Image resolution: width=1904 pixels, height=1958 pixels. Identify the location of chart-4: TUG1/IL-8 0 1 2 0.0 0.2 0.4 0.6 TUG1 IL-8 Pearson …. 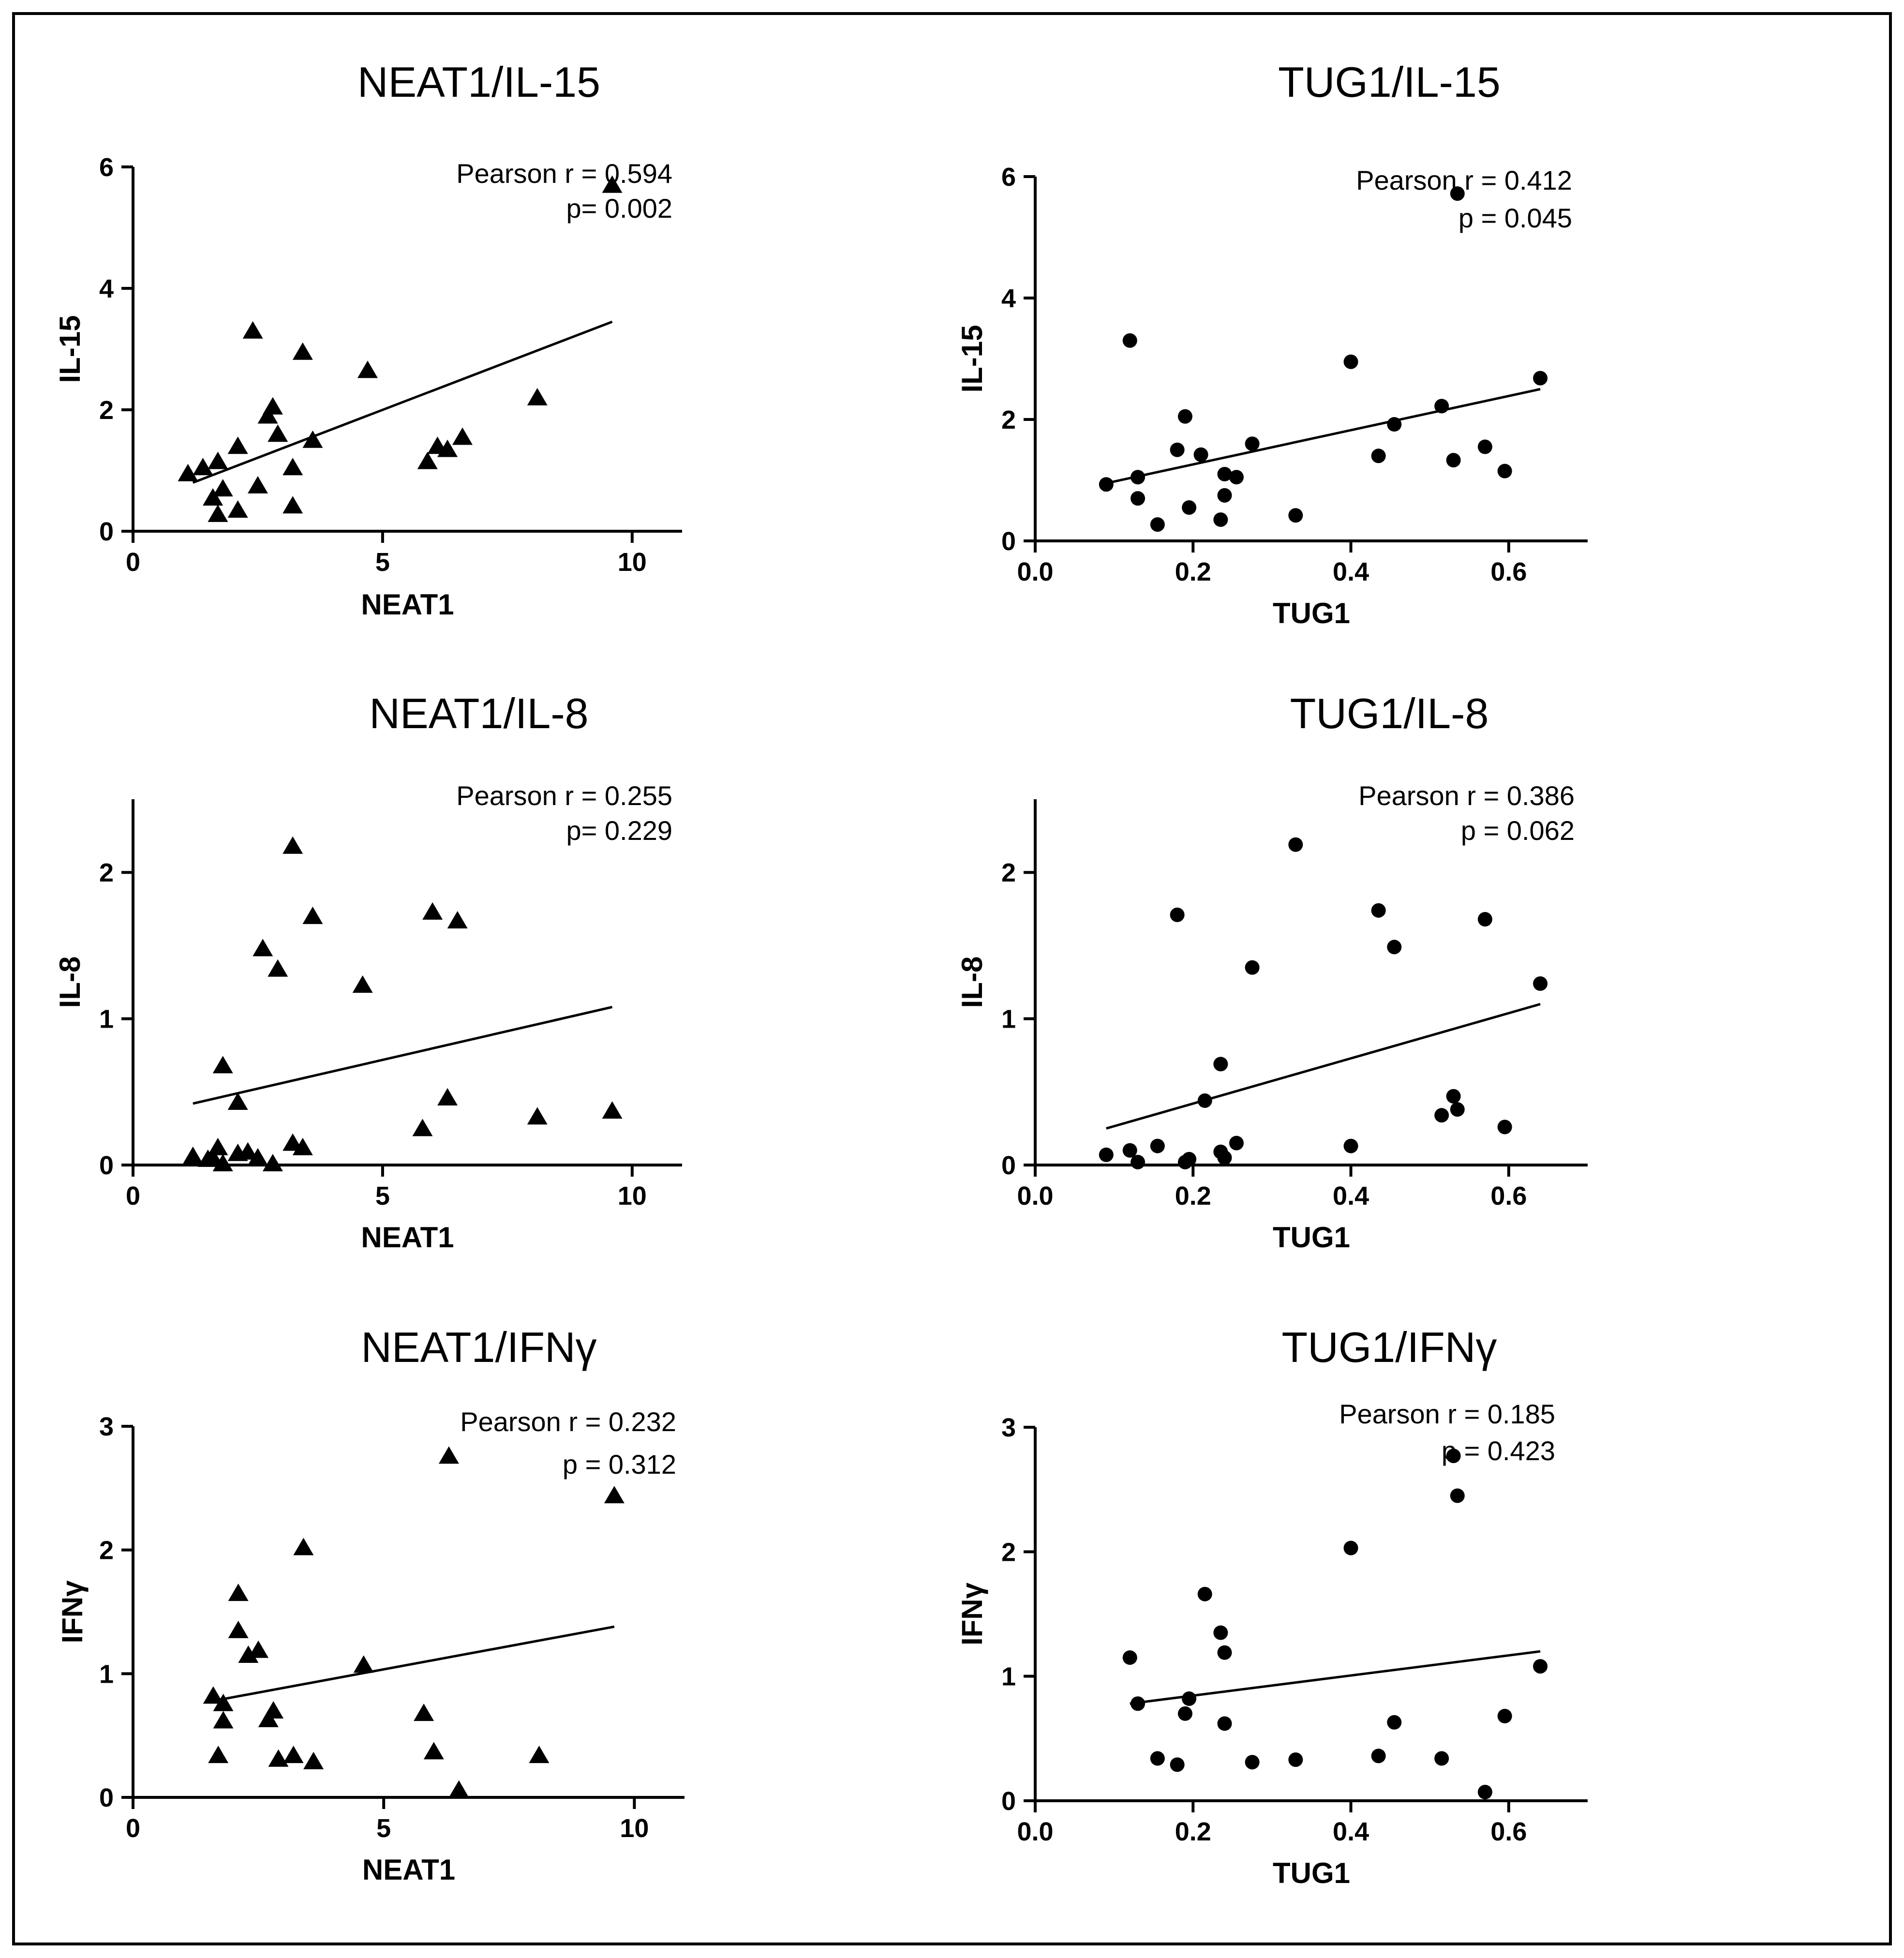
(1272, 971).